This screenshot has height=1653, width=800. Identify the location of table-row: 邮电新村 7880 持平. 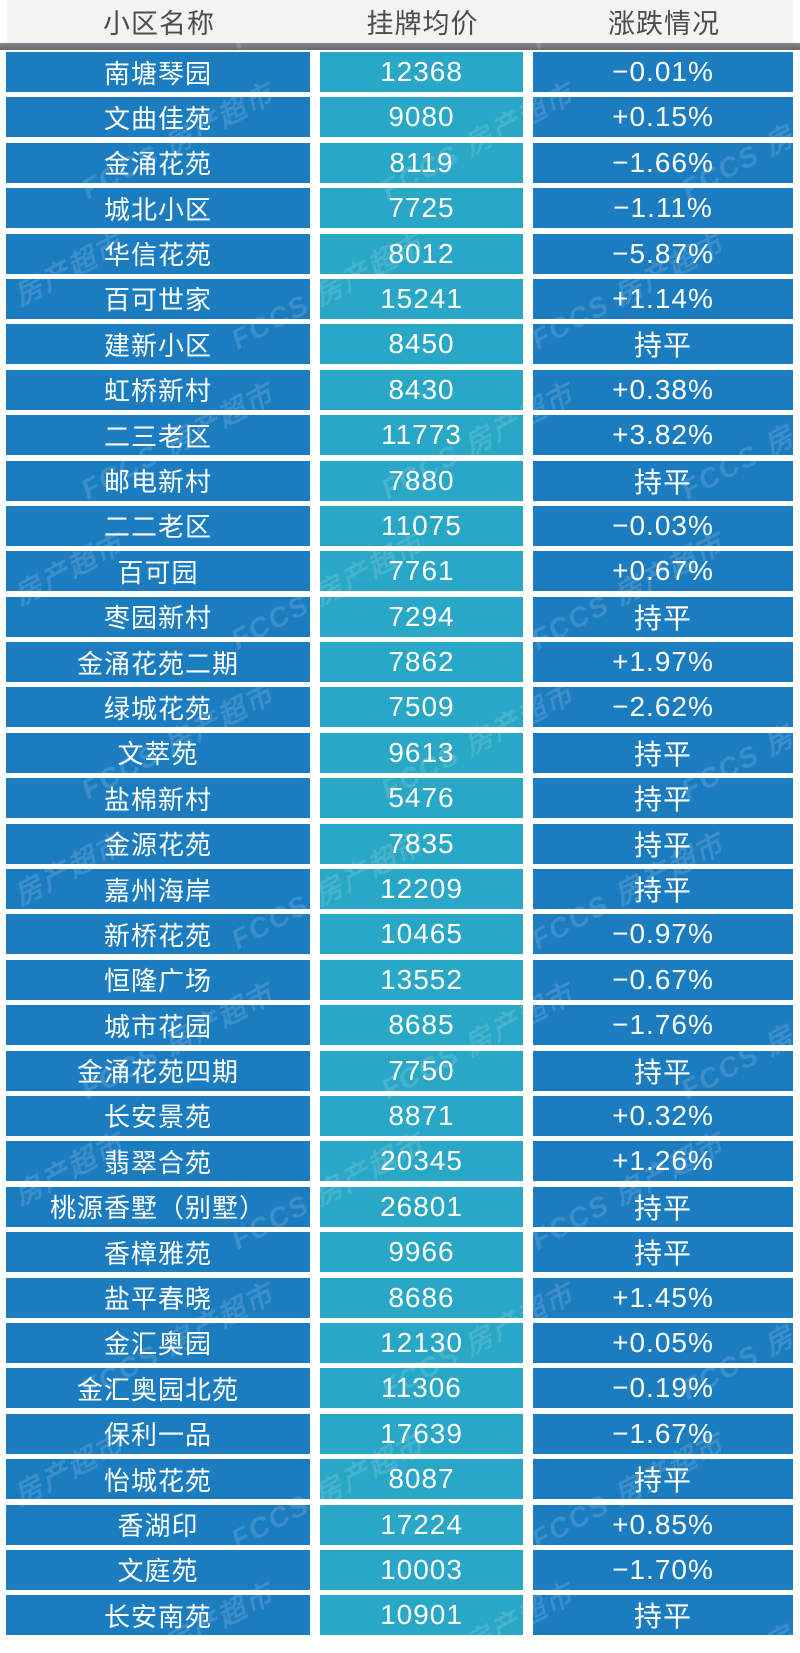
(399, 480).